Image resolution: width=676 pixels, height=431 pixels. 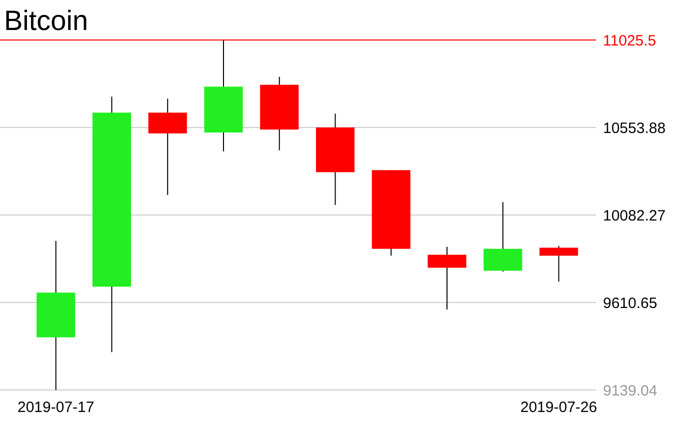 I want to click on ref-line-label: 11025.5, so click(x=629, y=41).